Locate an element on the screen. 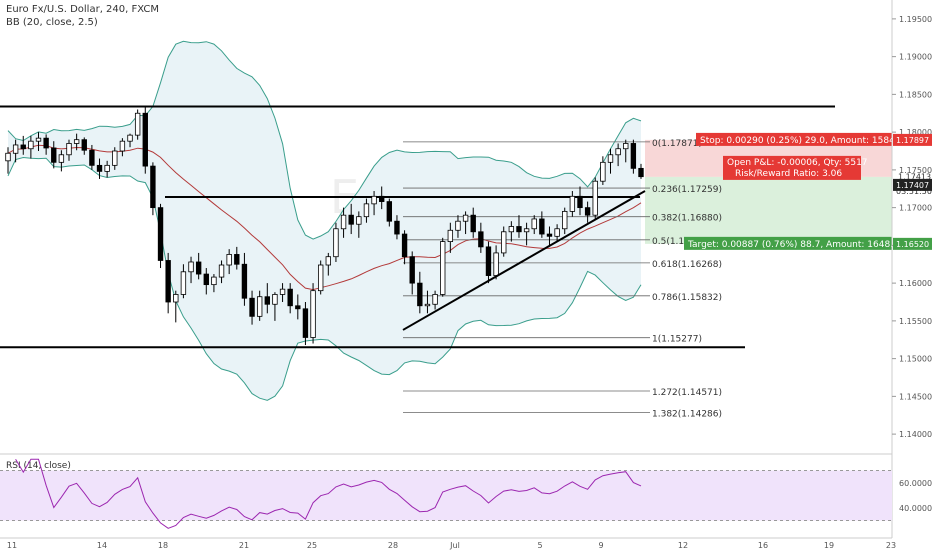  rsi-tick-label: 60.0000 is located at coordinates (915, 483).